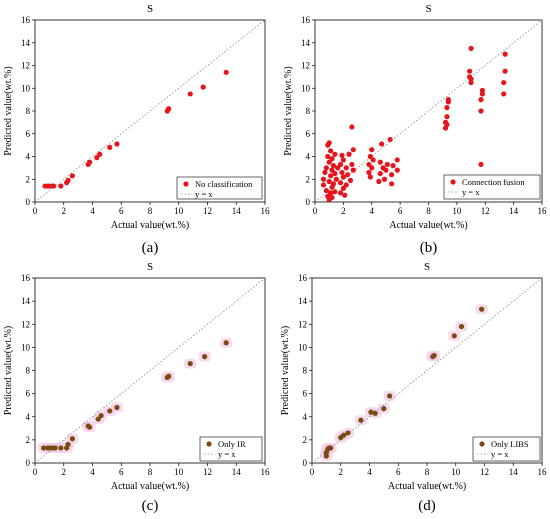  What do you see at coordinates (150, 506) in the screenshot?
I see `panel-label: (c)` at bounding box center [150, 506].